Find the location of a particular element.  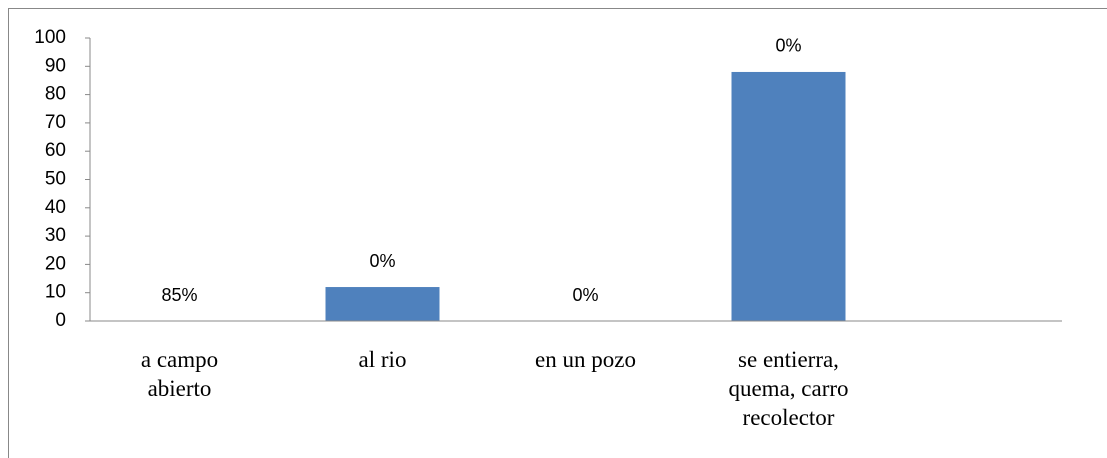

x-tick-label: en un pozo is located at coordinates (585, 359).